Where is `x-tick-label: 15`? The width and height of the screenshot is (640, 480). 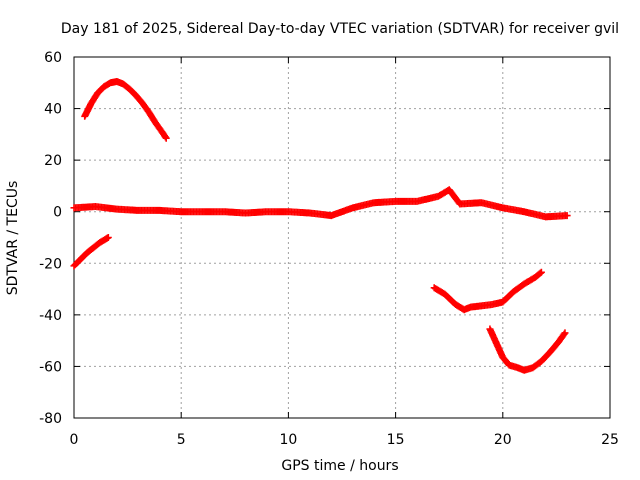
x-tick-label: 15 is located at coordinates (396, 440).